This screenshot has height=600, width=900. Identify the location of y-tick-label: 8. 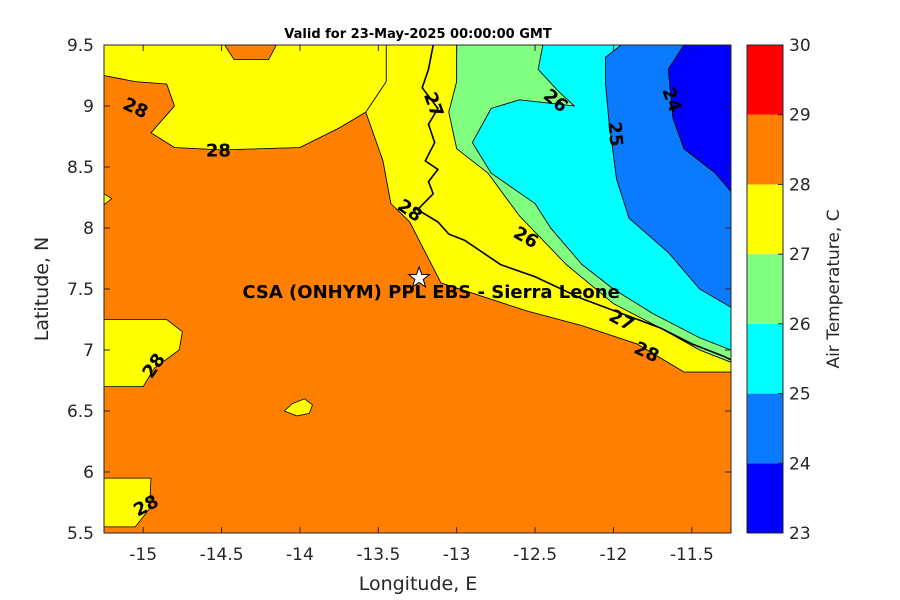
(88, 229).